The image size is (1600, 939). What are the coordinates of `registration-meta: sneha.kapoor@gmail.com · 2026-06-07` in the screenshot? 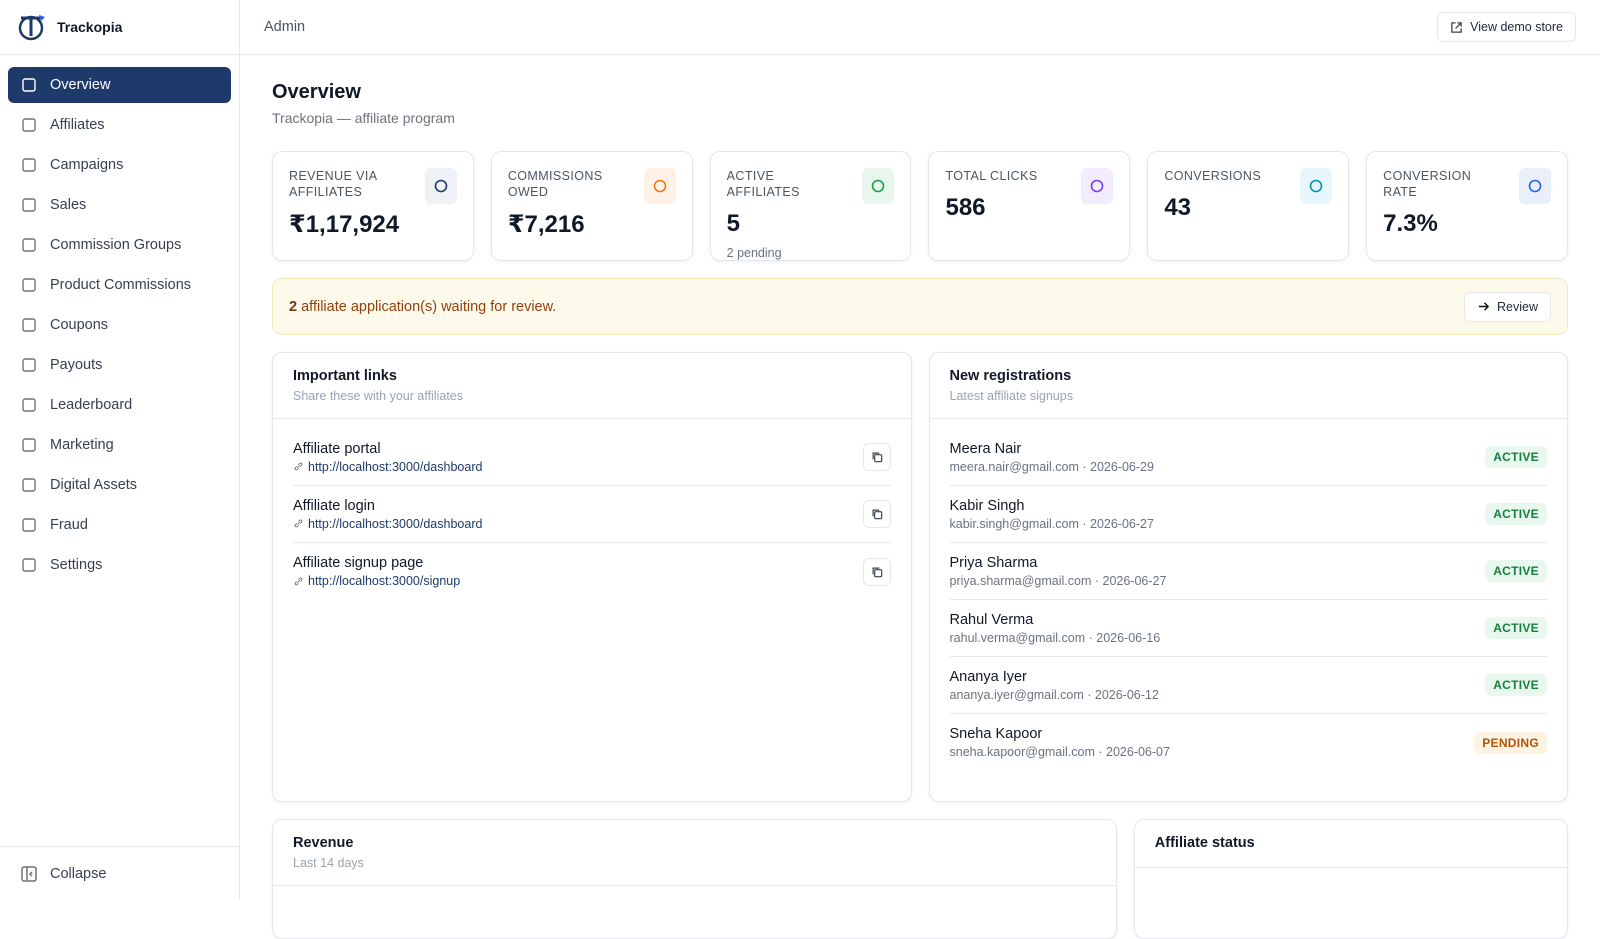 It's located at (1059, 752).